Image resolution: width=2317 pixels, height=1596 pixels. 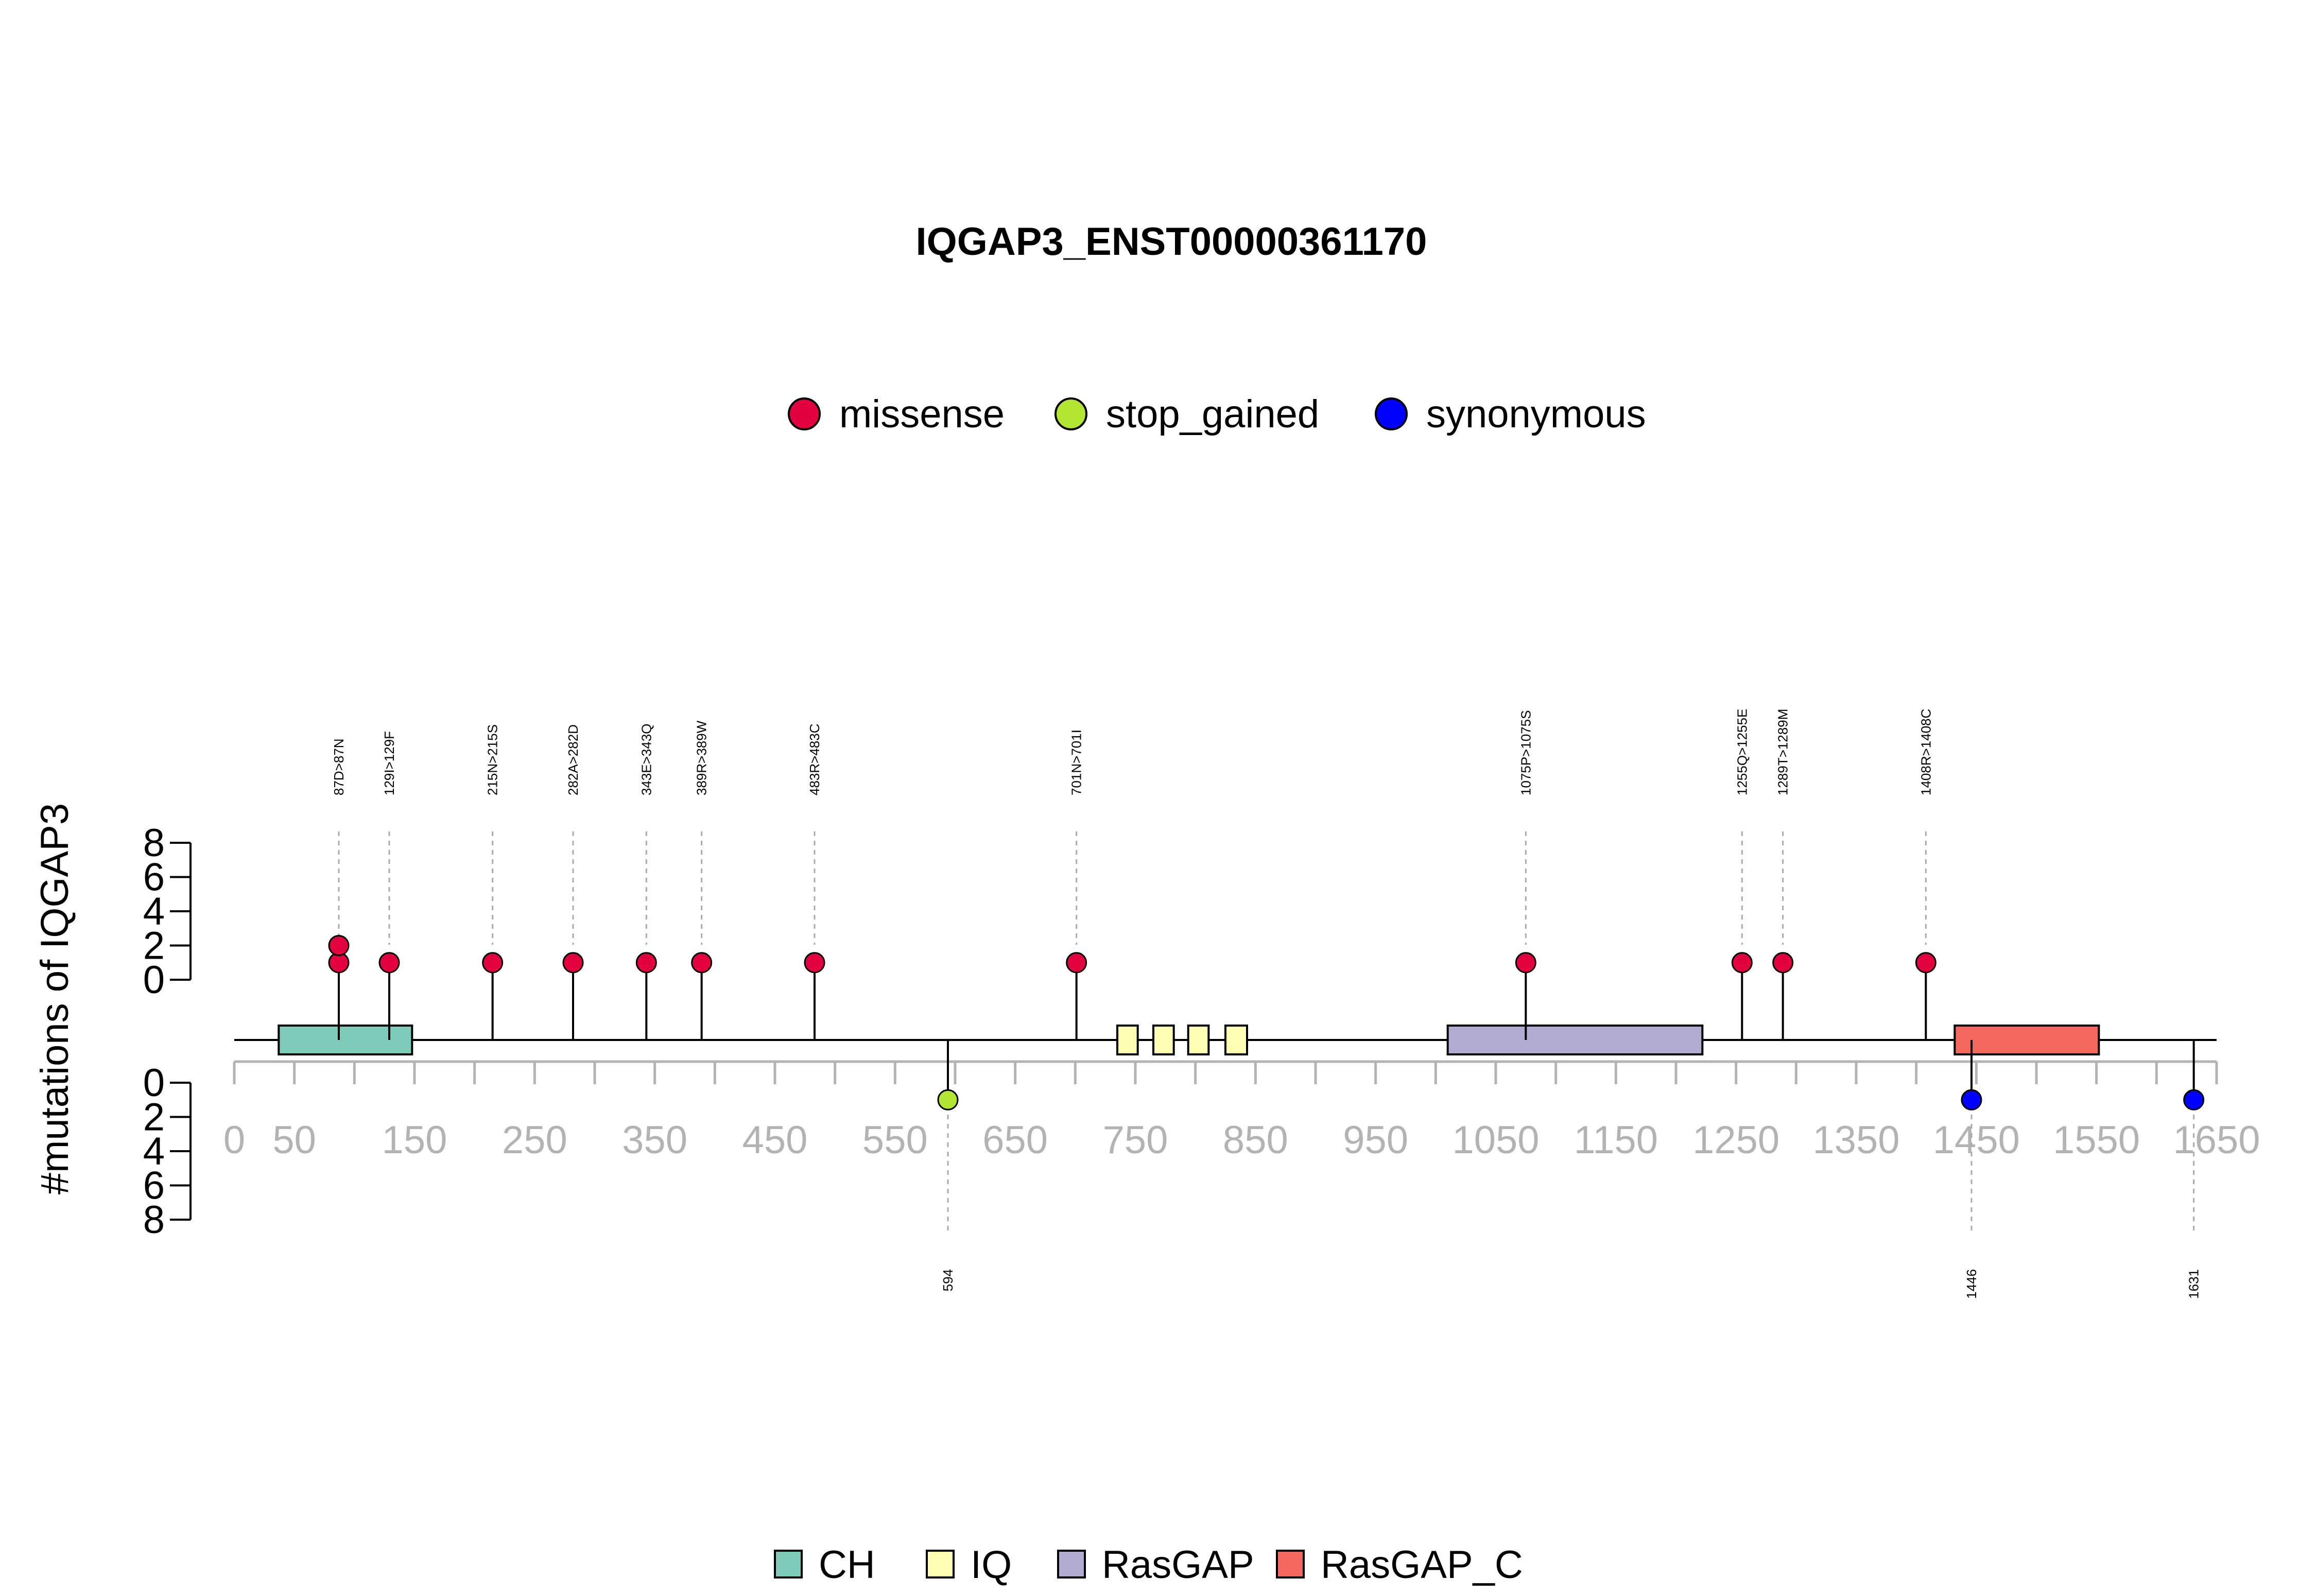 I want to click on mutation-bottom: 1631, so click(x=2194, y=1170).